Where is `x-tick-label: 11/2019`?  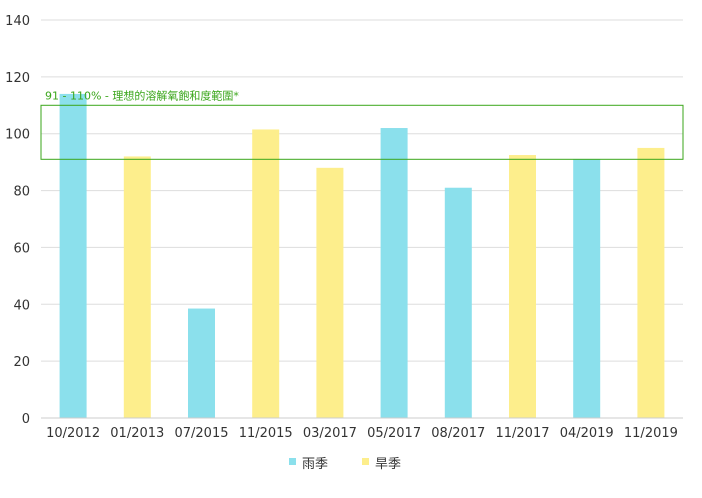
x-tick-label: 11/2019 is located at coordinates (651, 433).